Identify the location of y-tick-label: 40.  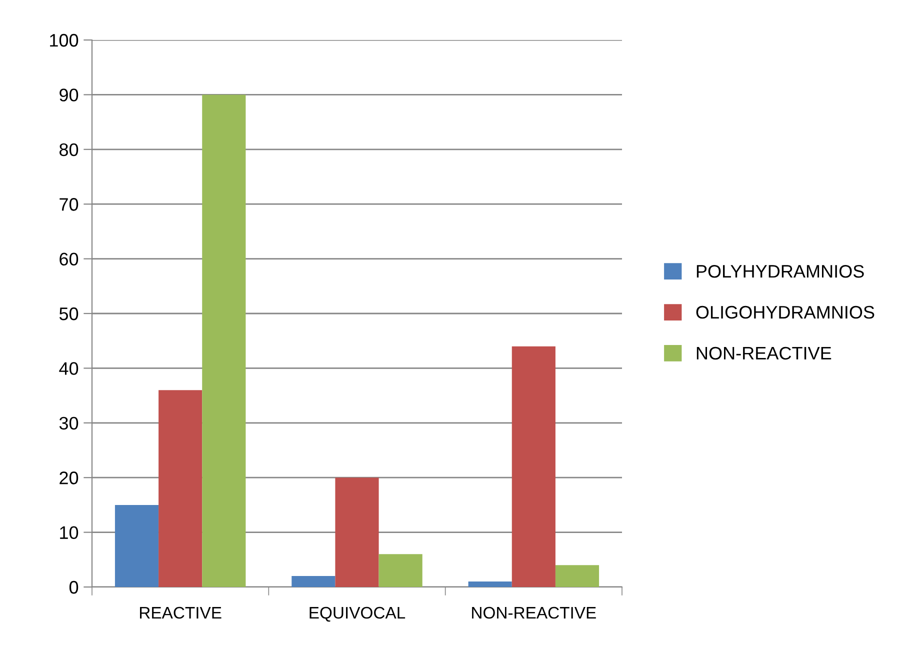
(68, 368).